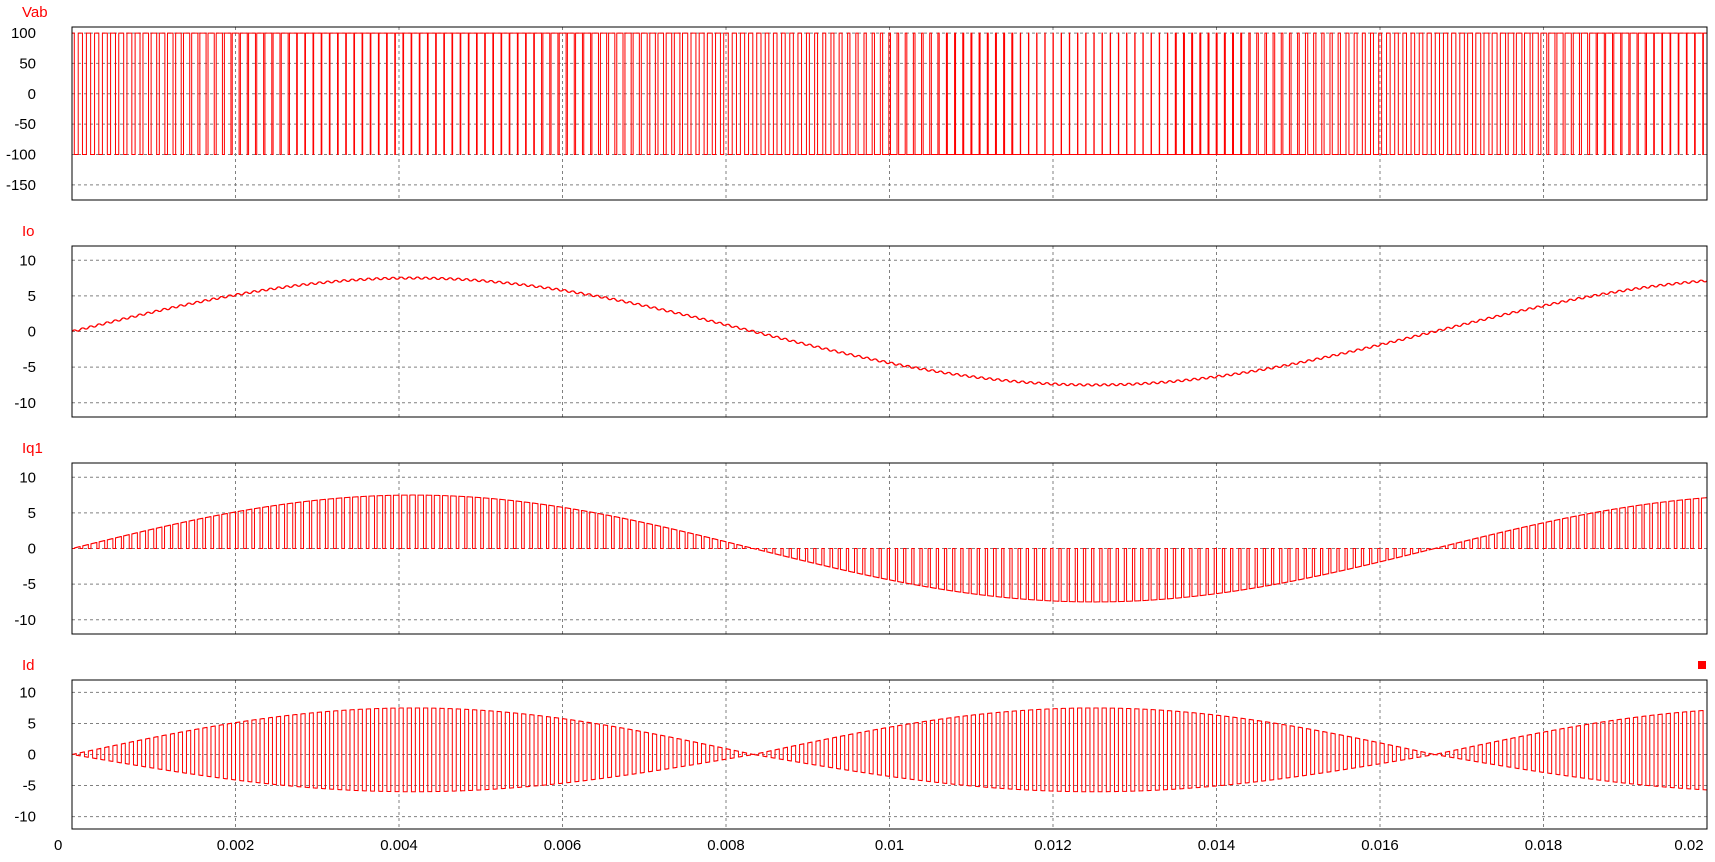  Describe the element at coordinates (23, 33) in the screenshot. I see `y-tick-label: 100` at that location.